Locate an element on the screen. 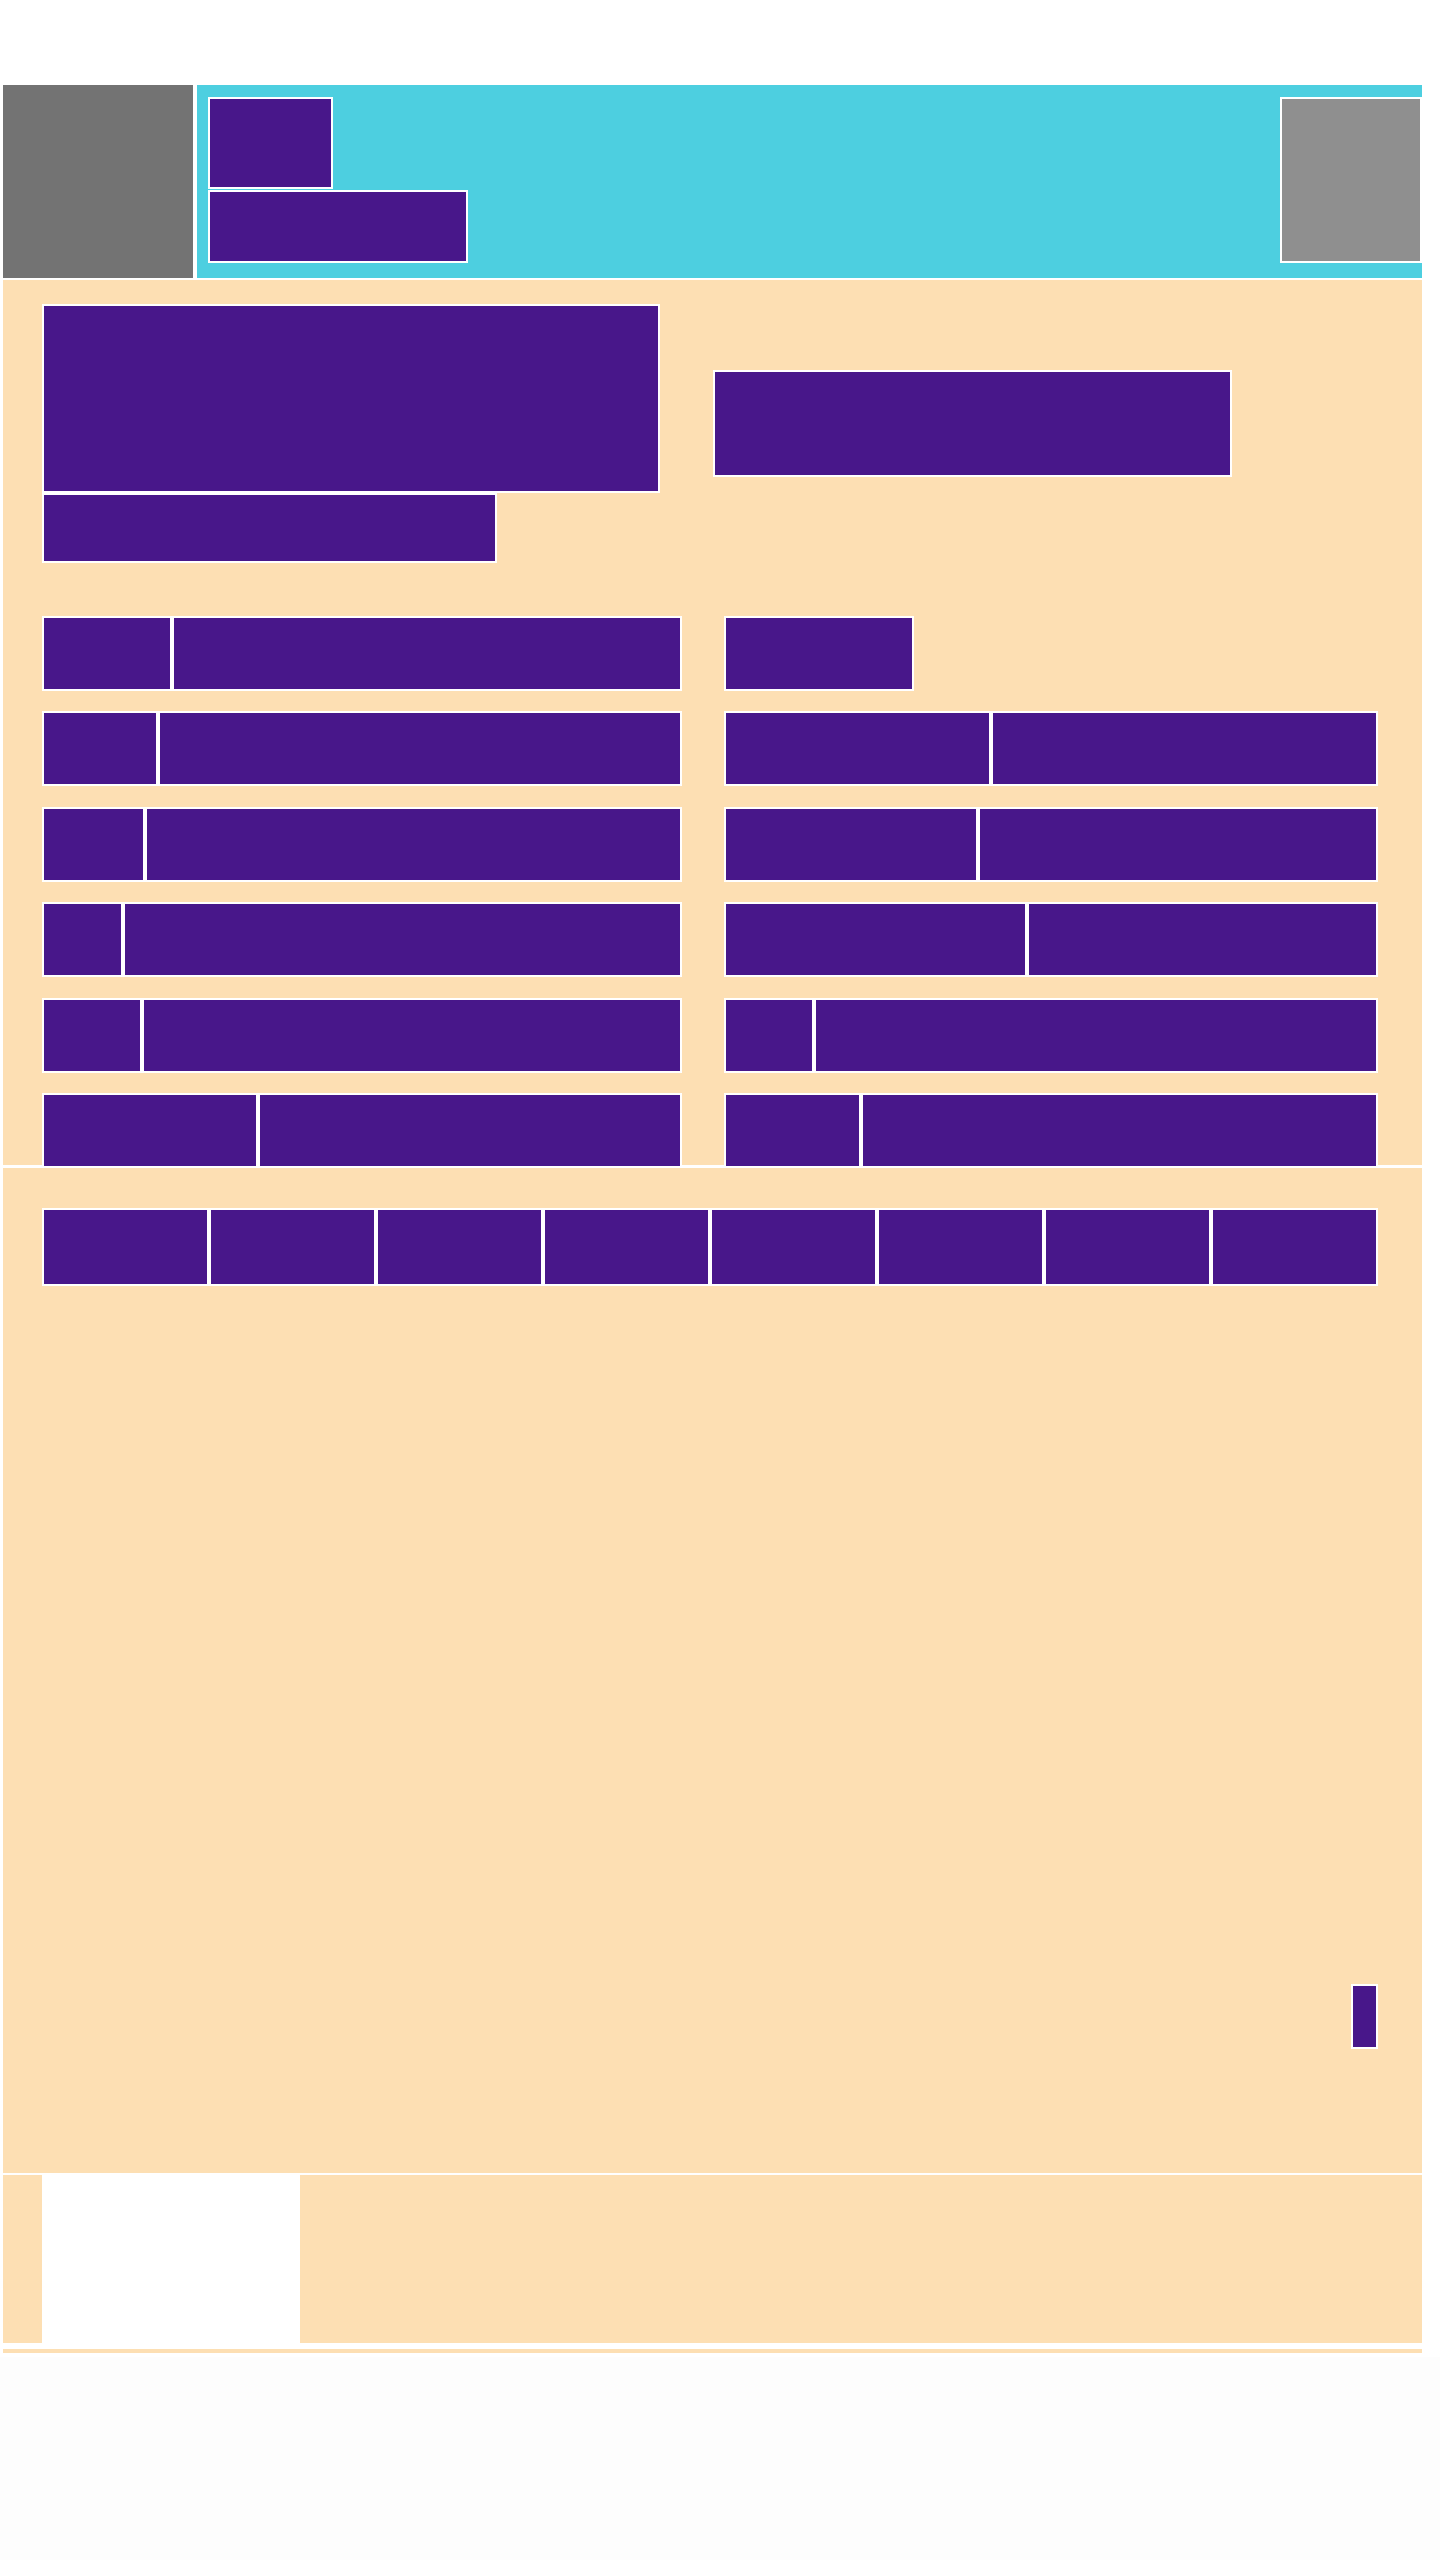  content-divider is located at coordinates (711, 1166).